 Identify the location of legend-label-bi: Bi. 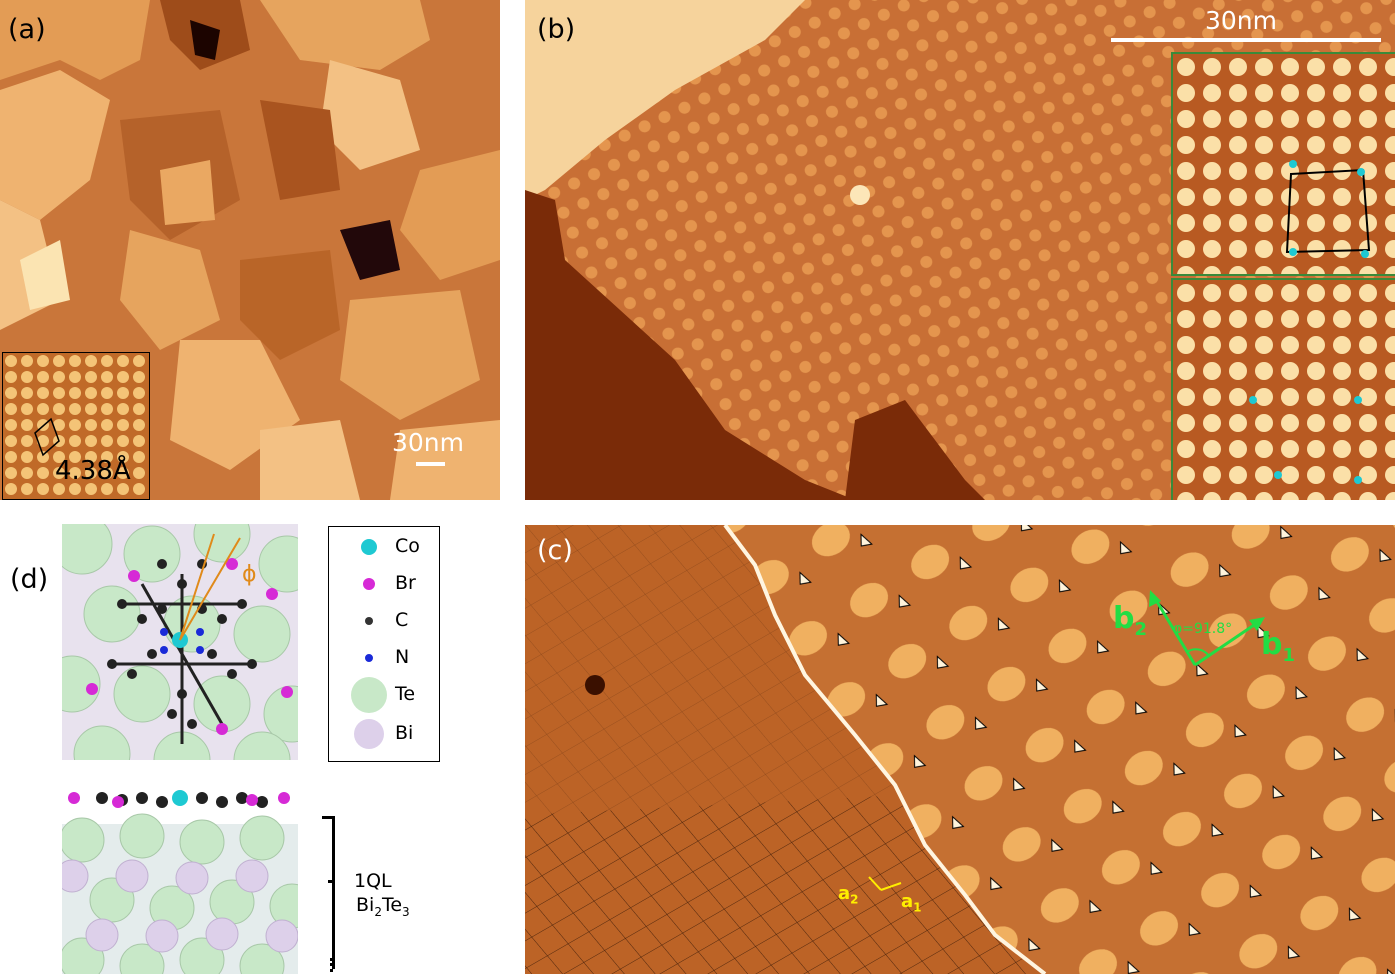
(404, 733).